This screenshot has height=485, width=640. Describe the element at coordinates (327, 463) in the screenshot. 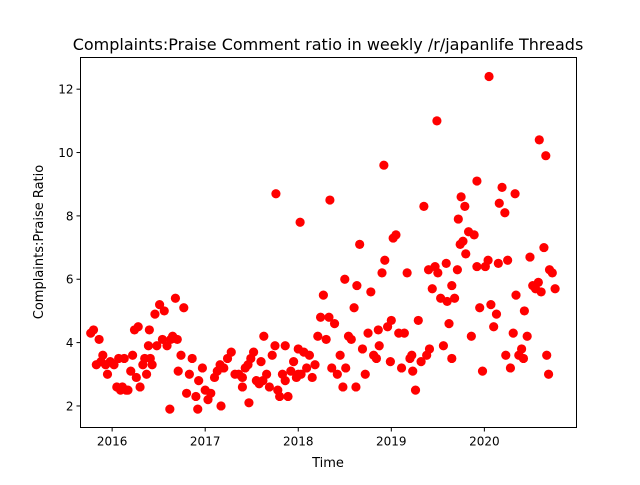

I see `x-axis-label: Time` at that location.